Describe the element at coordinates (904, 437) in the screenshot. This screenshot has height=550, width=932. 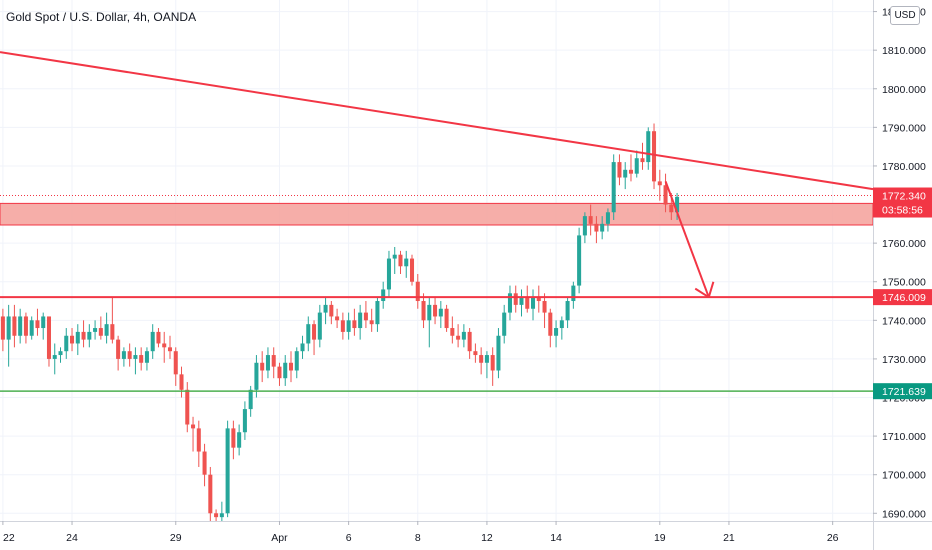
I see `price-tick-label: 1710.000` at that location.